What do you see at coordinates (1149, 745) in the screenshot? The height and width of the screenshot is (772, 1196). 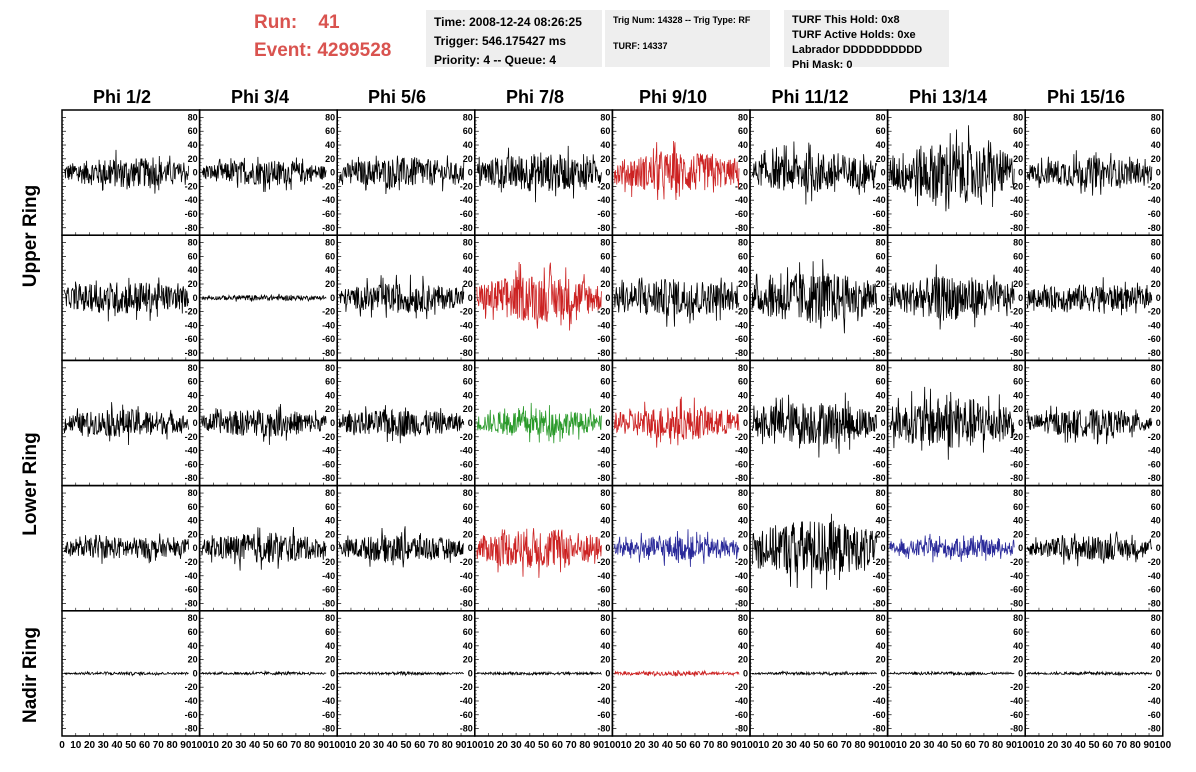 I see `x-tick-label: 90` at bounding box center [1149, 745].